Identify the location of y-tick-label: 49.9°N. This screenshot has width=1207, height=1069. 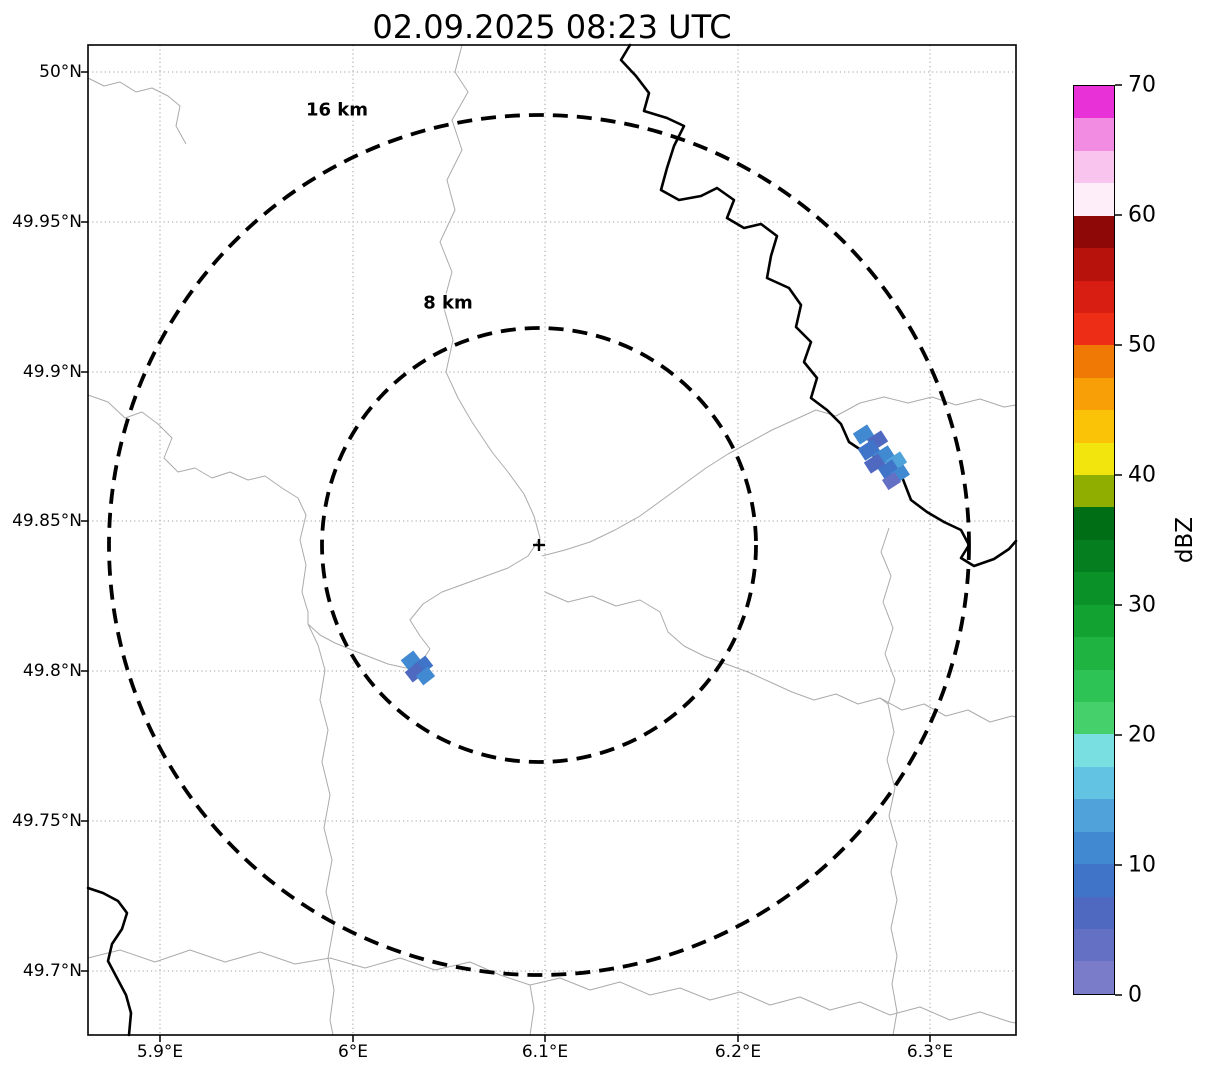
(52, 372).